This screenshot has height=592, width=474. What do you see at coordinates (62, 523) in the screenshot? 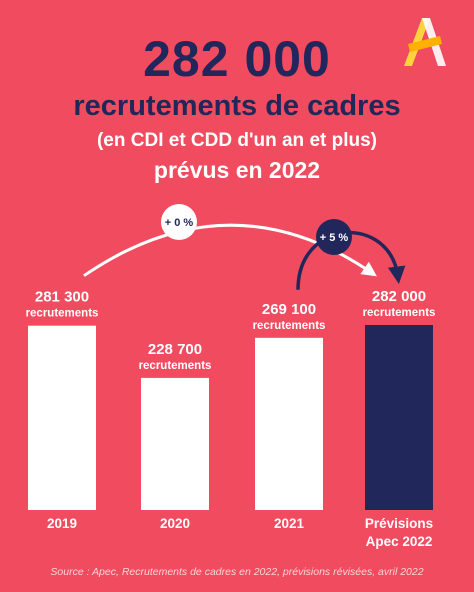
I see `category-label: 2019` at bounding box center [62, 523].